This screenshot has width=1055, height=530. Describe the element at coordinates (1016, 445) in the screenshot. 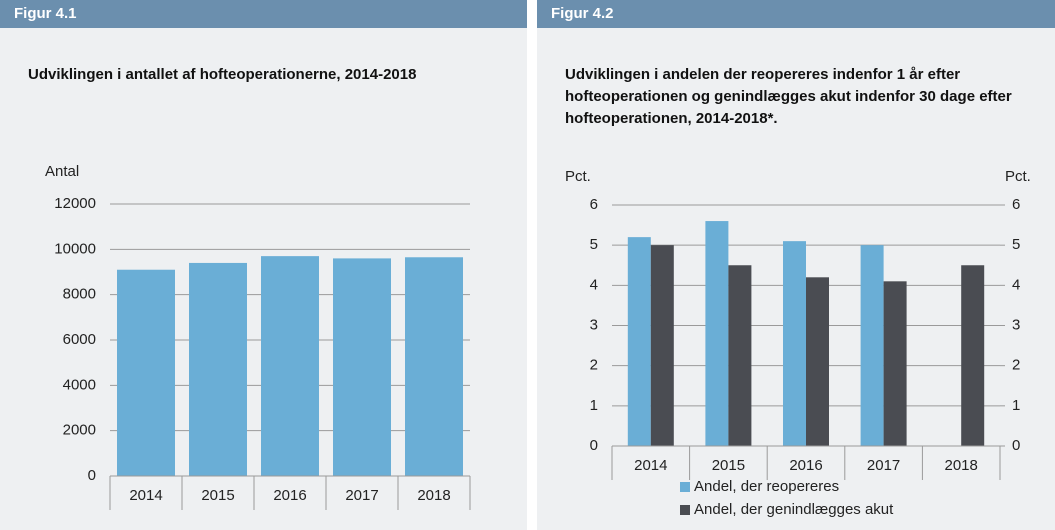

I see `y2-tick-label: 0` at that location.